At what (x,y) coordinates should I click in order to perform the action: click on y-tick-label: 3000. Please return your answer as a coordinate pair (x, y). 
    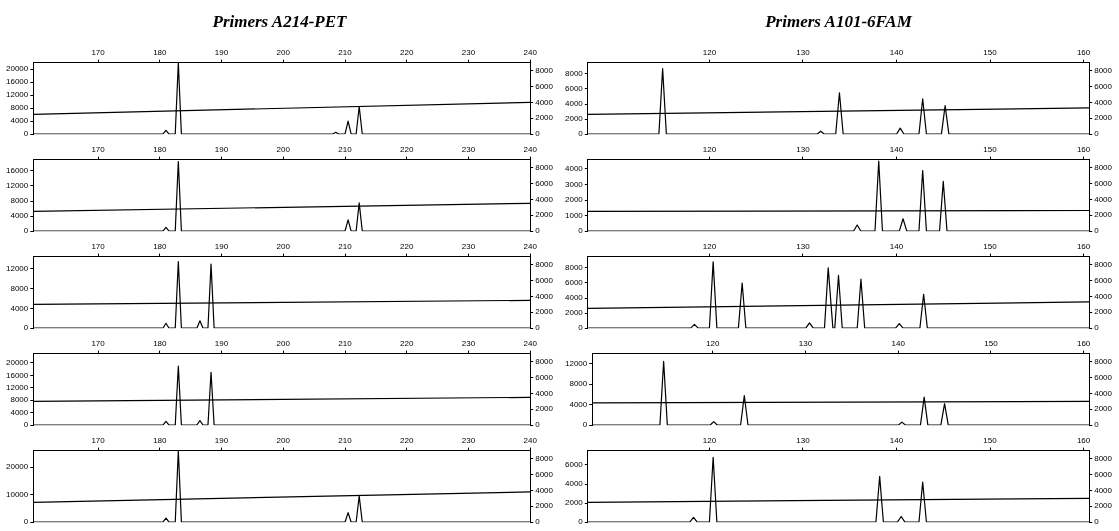
    Looking at the image, I should click on (574, 184).